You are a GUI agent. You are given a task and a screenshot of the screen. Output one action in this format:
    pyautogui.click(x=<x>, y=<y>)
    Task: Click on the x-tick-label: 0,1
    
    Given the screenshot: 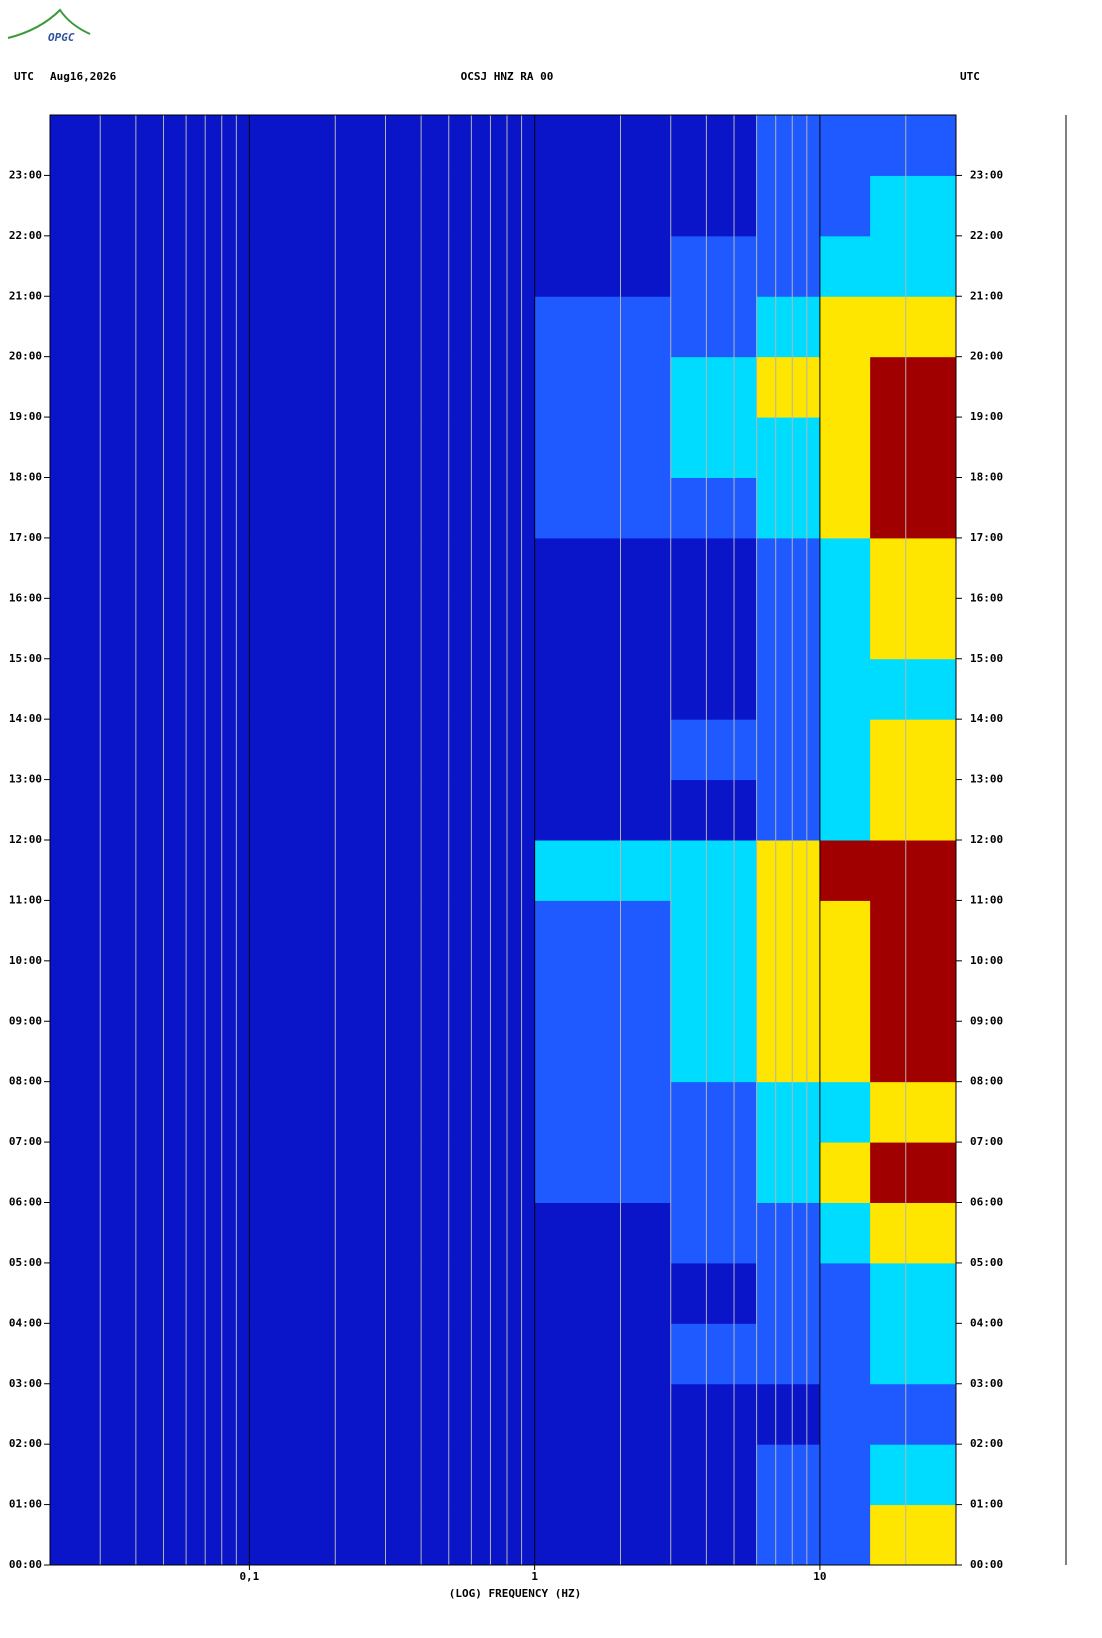 What is the action you would take?
    pyautogui.click(x=249, y=1576)
    